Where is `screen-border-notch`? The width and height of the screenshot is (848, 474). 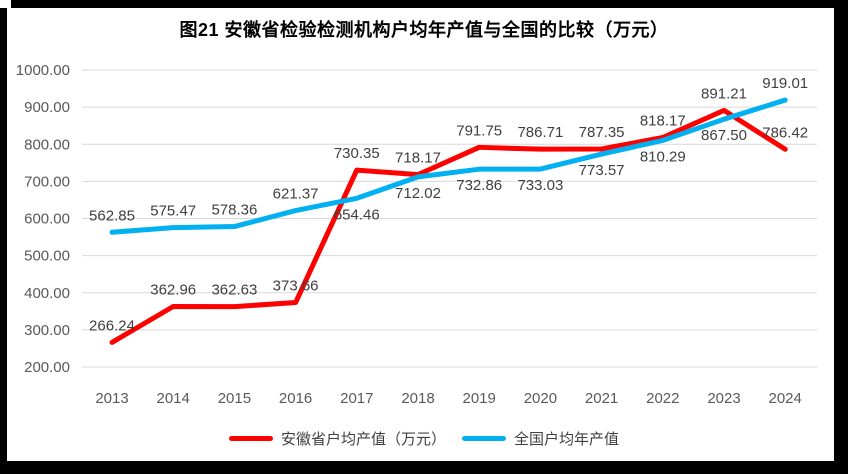 screen-border-notch is located at coordinates (5, 4).